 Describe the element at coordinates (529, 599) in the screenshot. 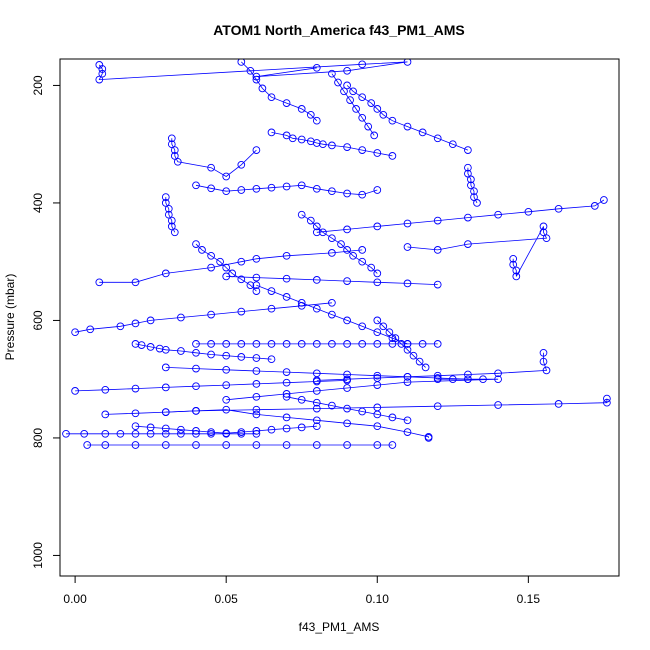

I see `x-tick-label: 0.15` at that location.